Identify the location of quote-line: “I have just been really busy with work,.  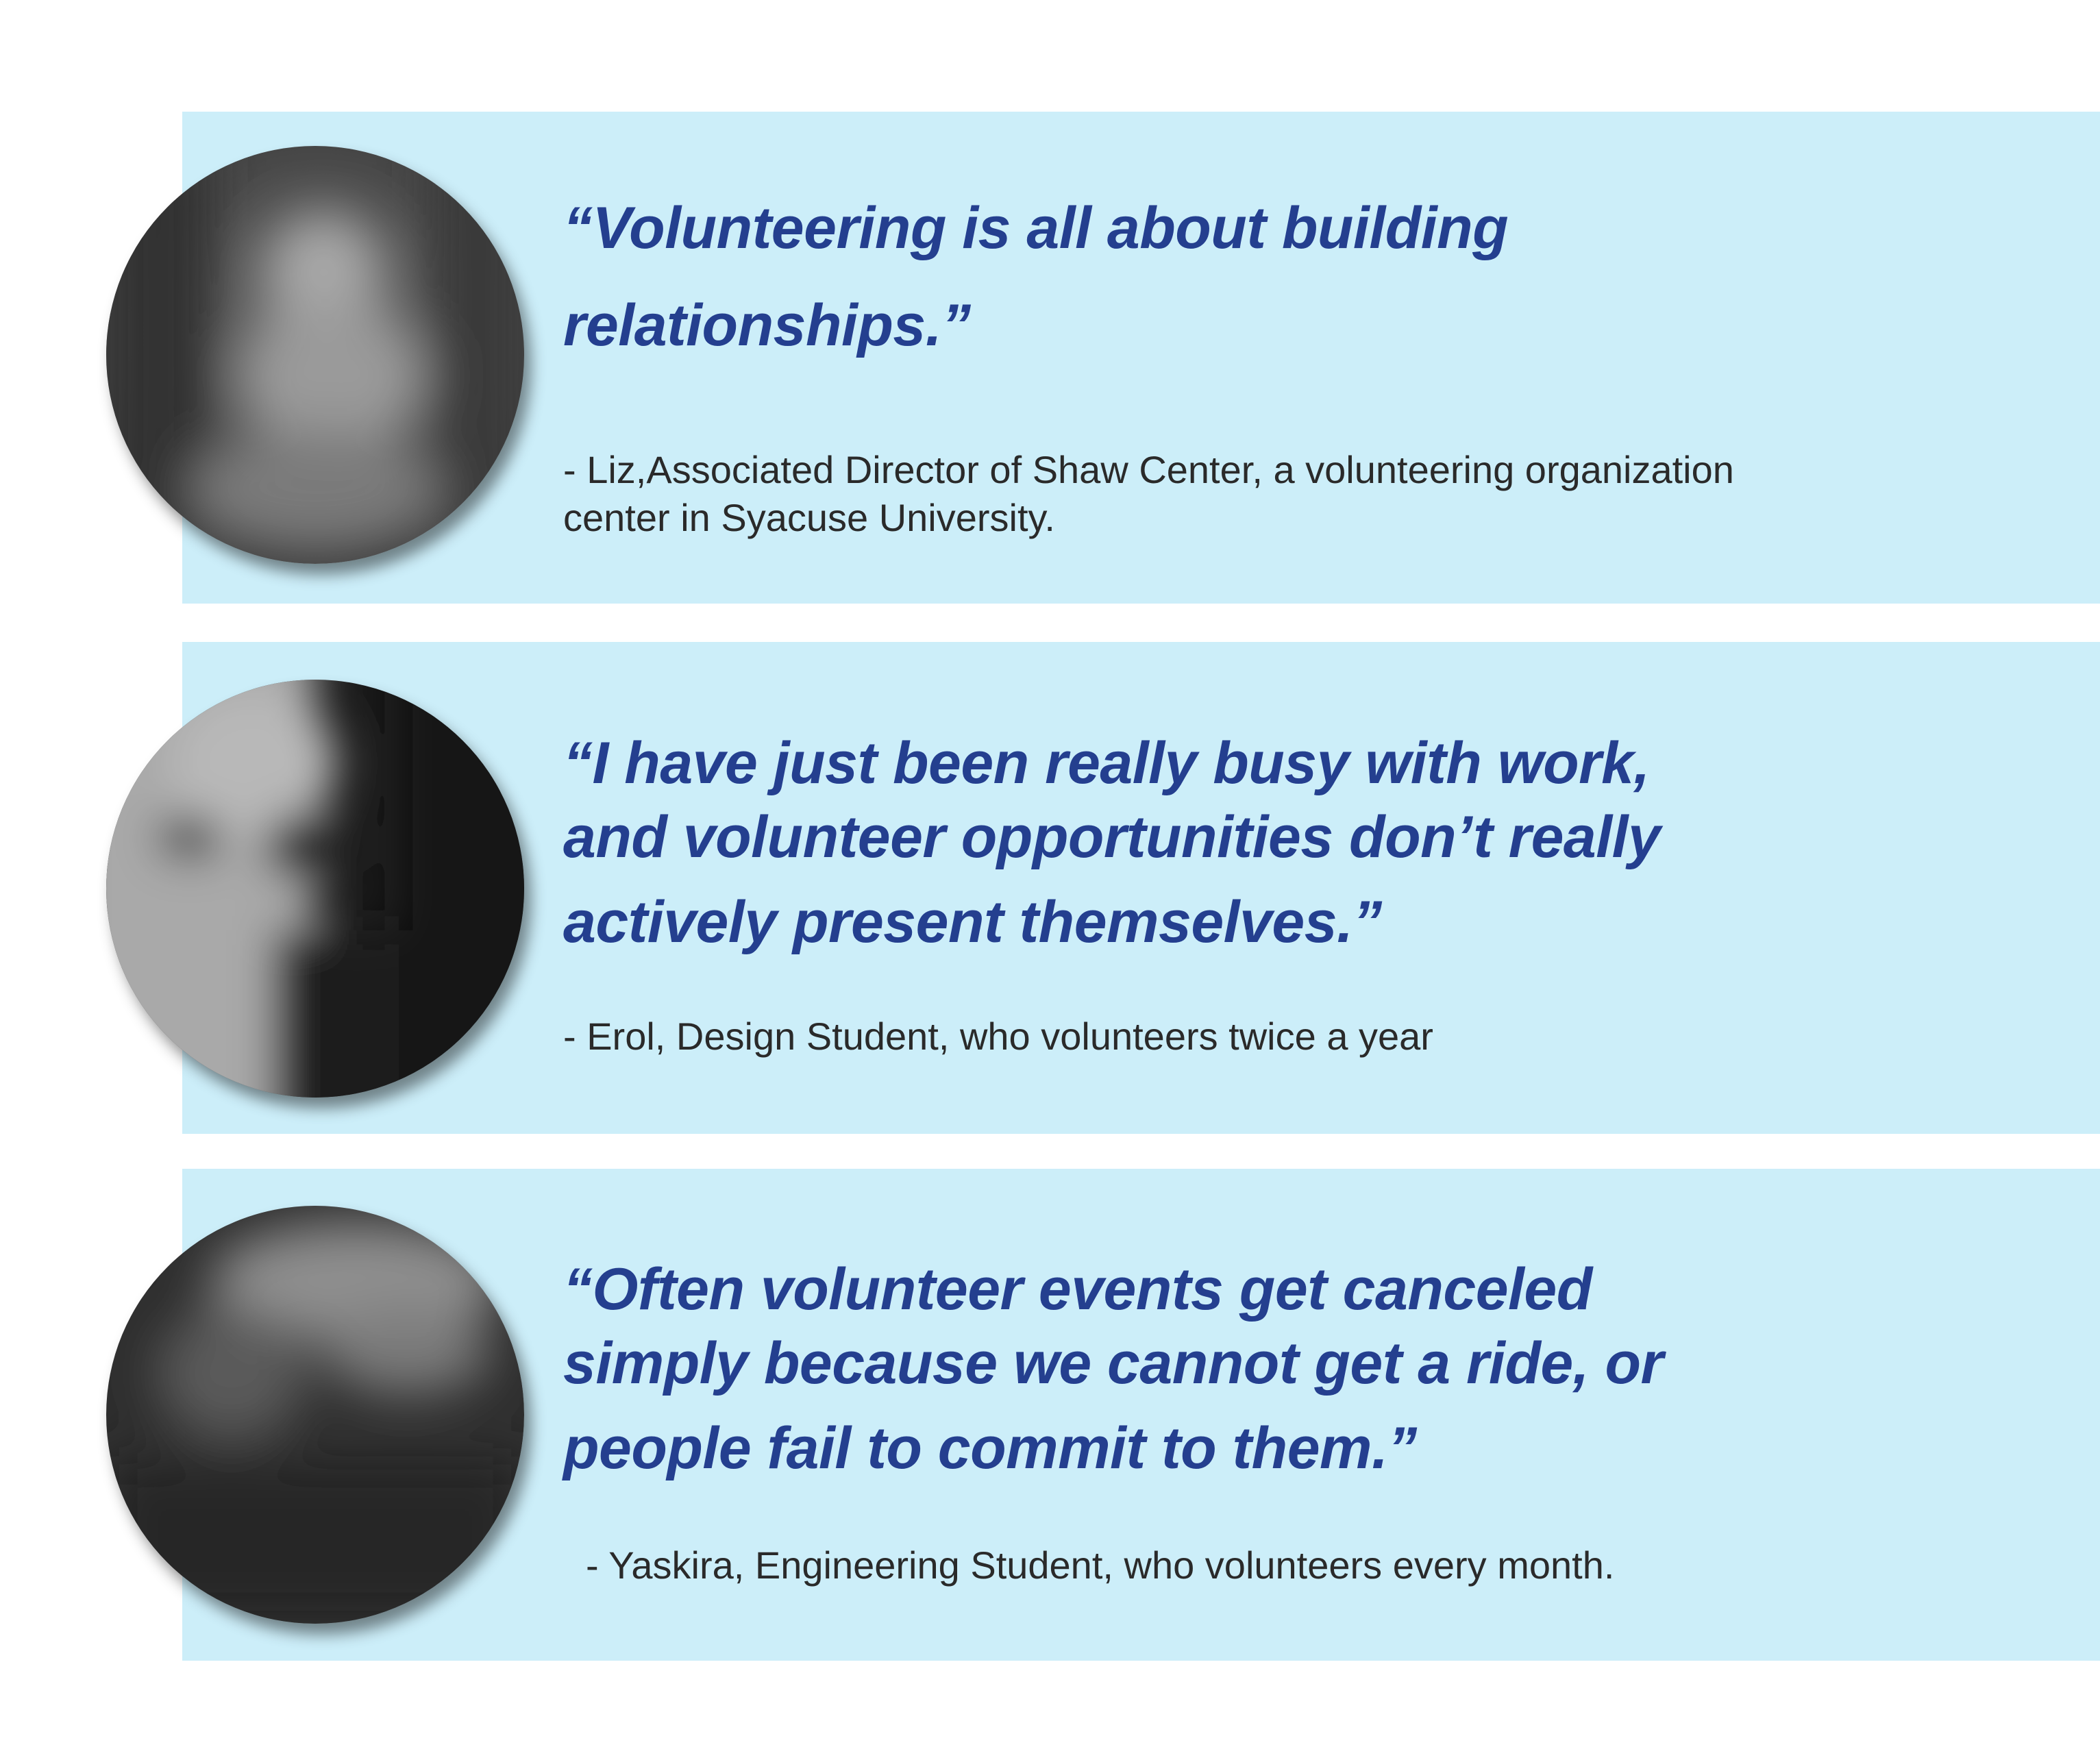
(1106, 763).